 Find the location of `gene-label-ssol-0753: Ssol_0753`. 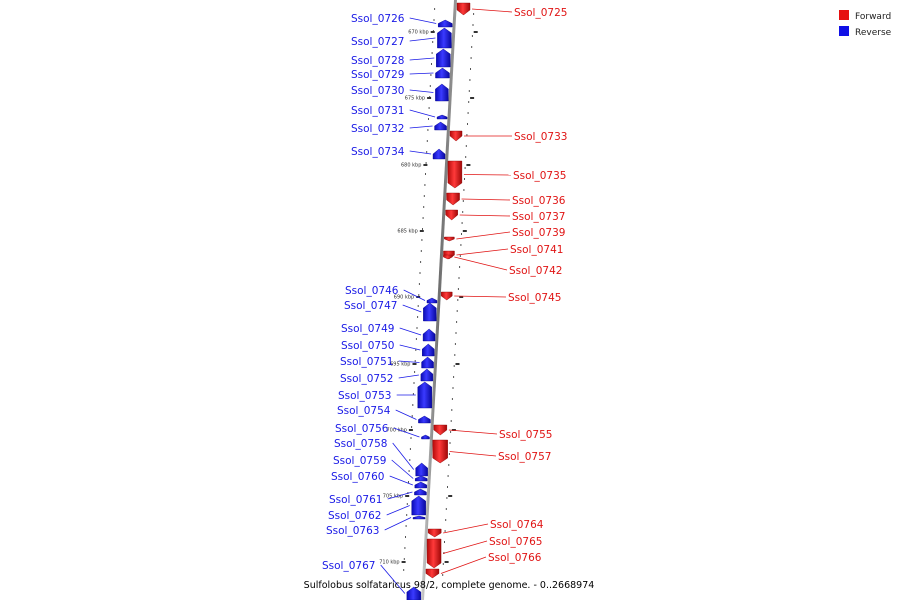

gene-label-ssol-0753: Ssol_0753 is located at coordinates (364, 396).